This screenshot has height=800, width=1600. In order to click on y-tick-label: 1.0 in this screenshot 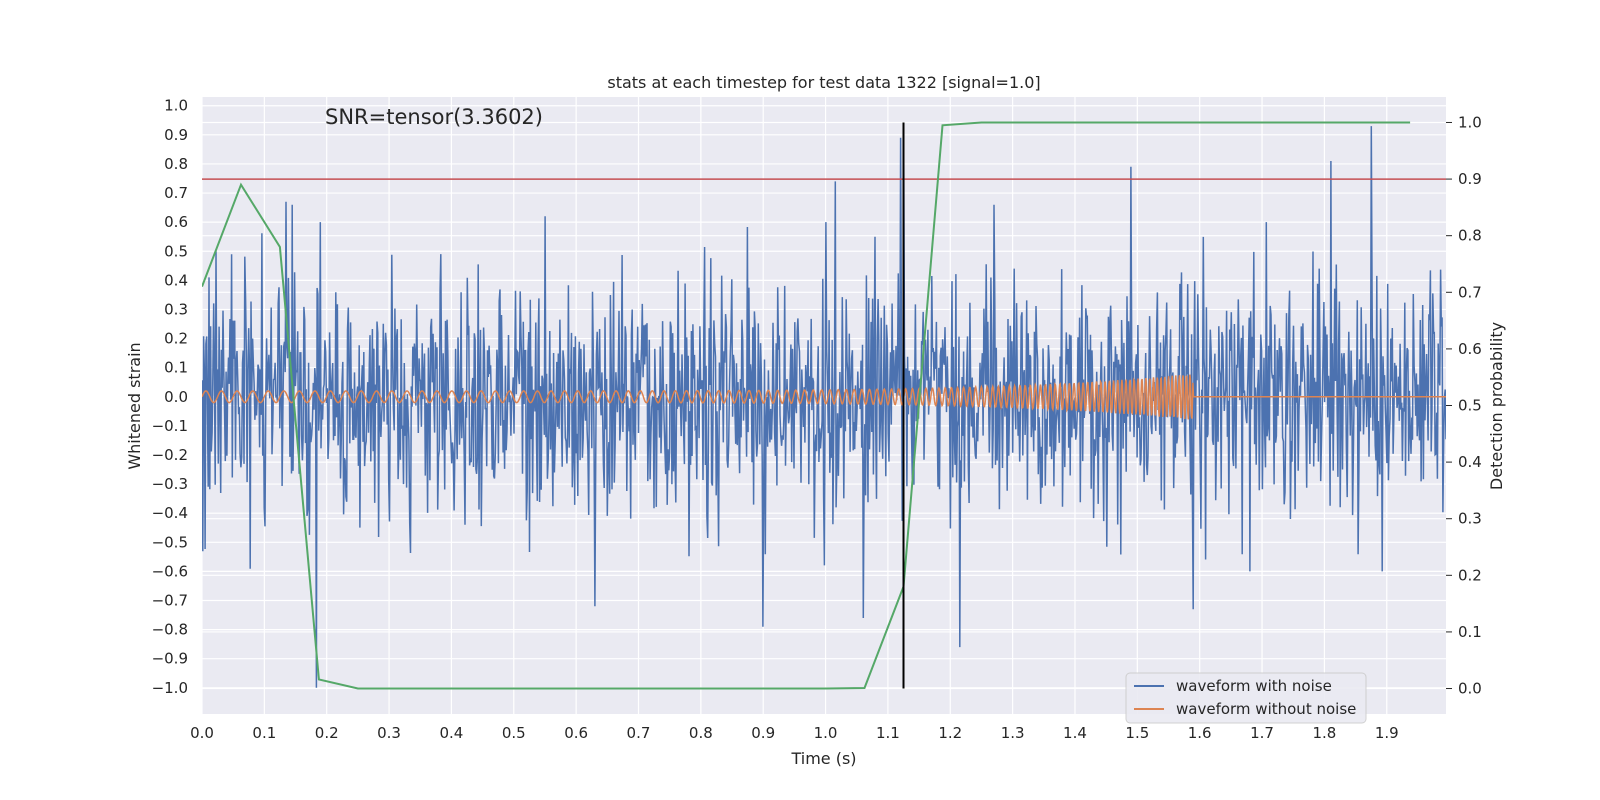, I will do `click(176, 106)`.